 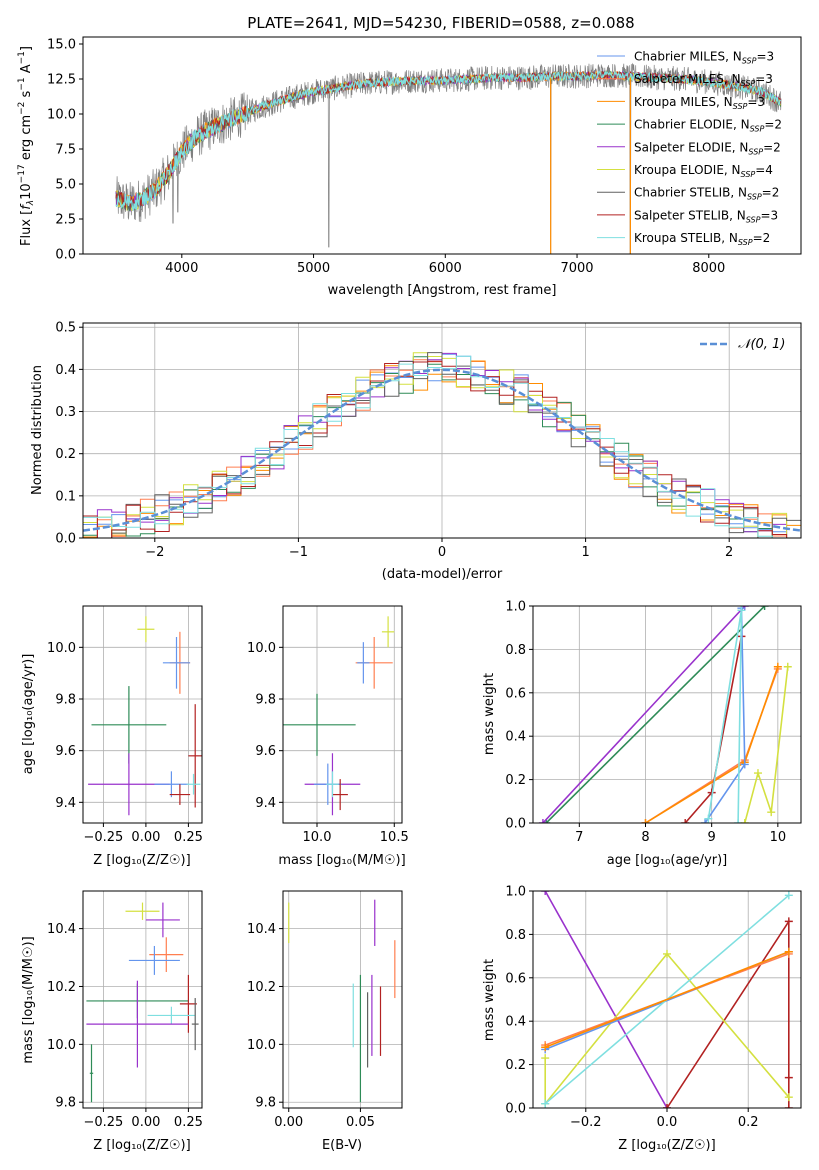 What do you see at coordinates (515, 650) in the screenshot?
I see `y-tick-label: 0.8` at bounding box center [515, 650].